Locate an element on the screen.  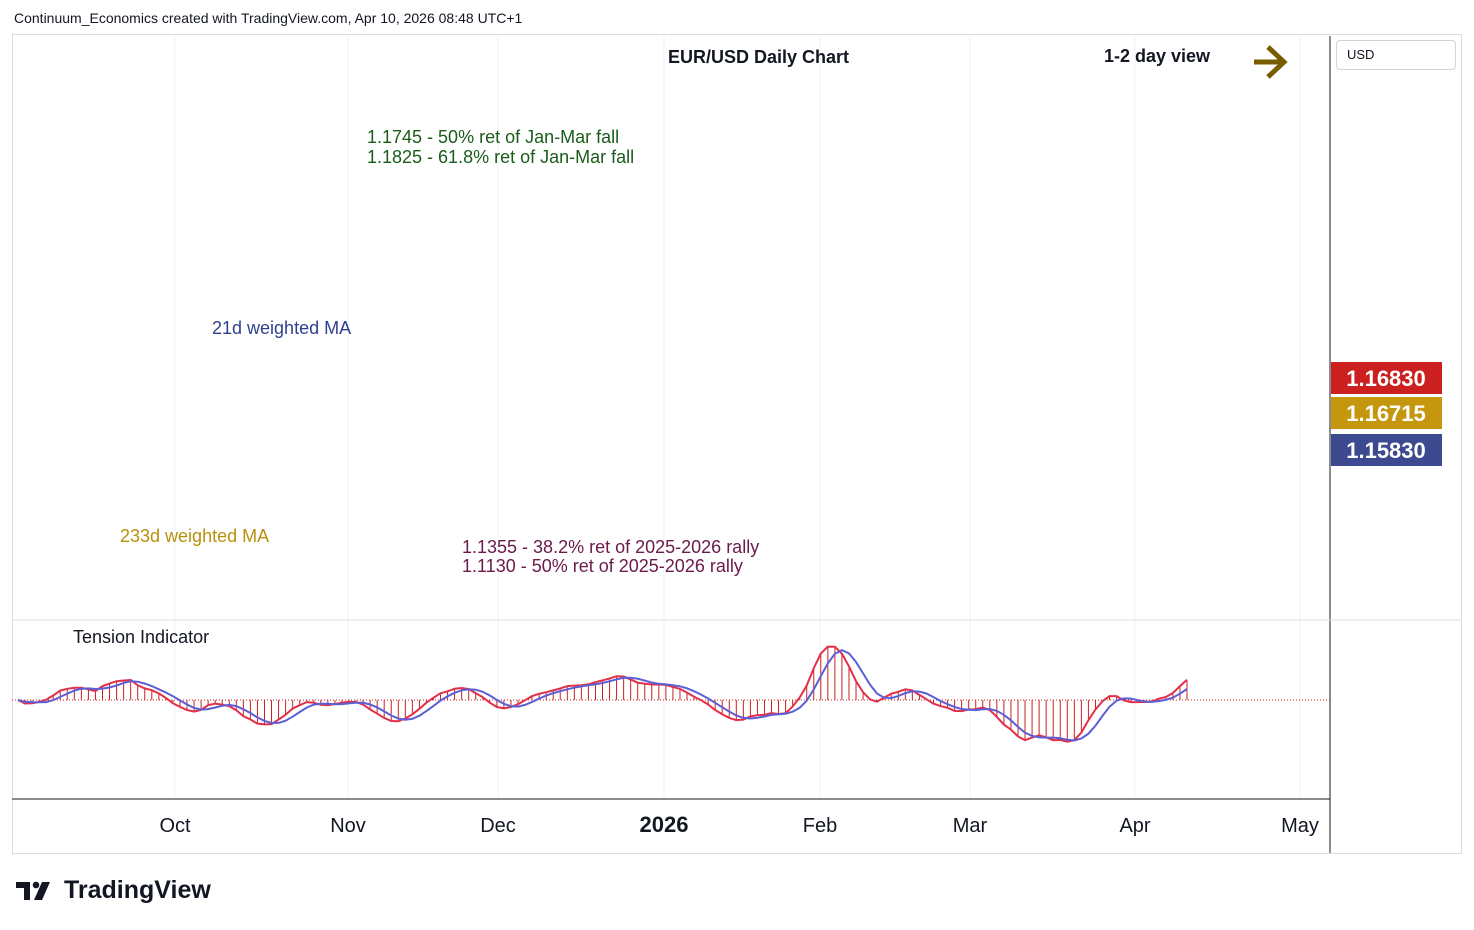
currency-button: USD is located at coordinates (1396, 55).